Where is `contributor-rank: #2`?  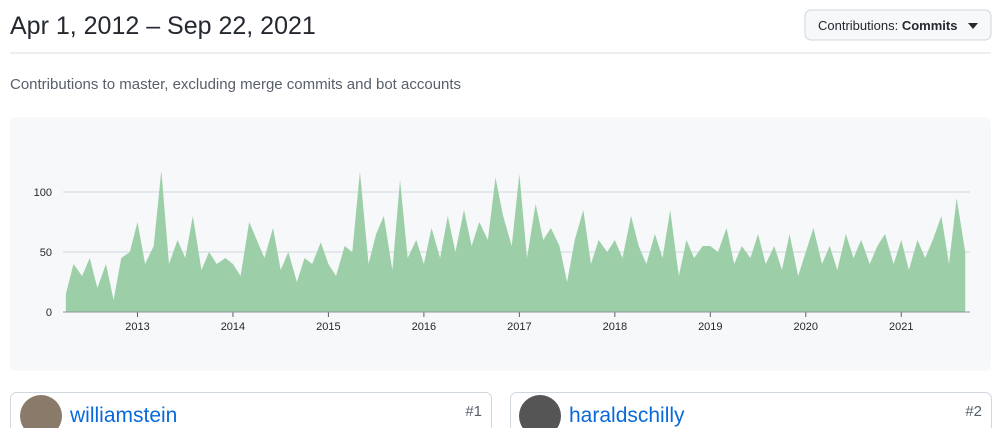 contributor-rank: #2 is located at coordinates (973, 411).